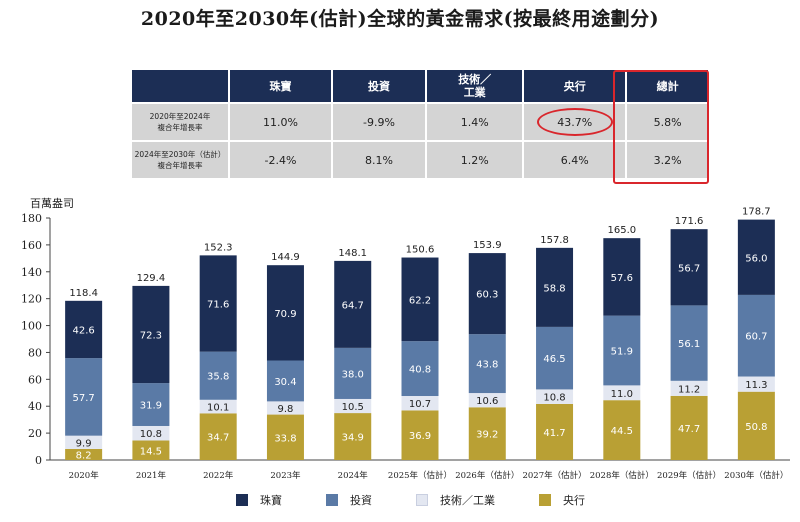 The image size is (800, 522). I want to click on y-tick-label: 100, so click(31, 326).